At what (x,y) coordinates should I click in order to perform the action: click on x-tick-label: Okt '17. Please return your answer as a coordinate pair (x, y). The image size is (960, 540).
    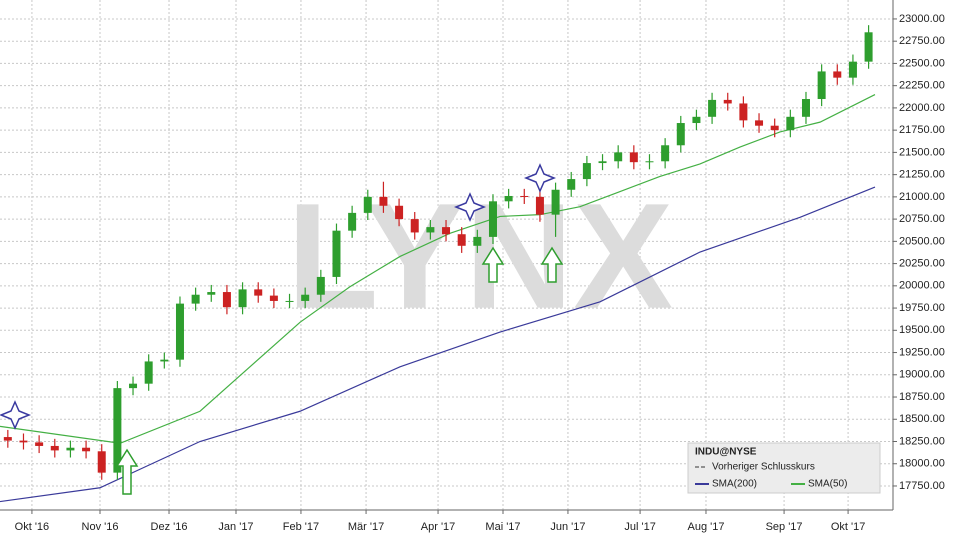
    Looking at the image, I should click on (848, 527).